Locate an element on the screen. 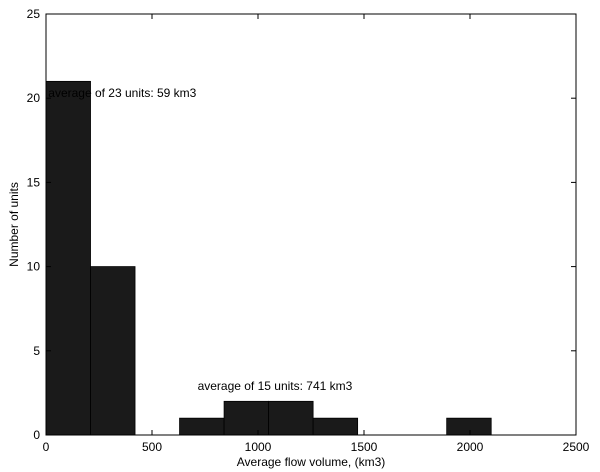  x-tick-label: 1500 is located at coordinates (364, 447).